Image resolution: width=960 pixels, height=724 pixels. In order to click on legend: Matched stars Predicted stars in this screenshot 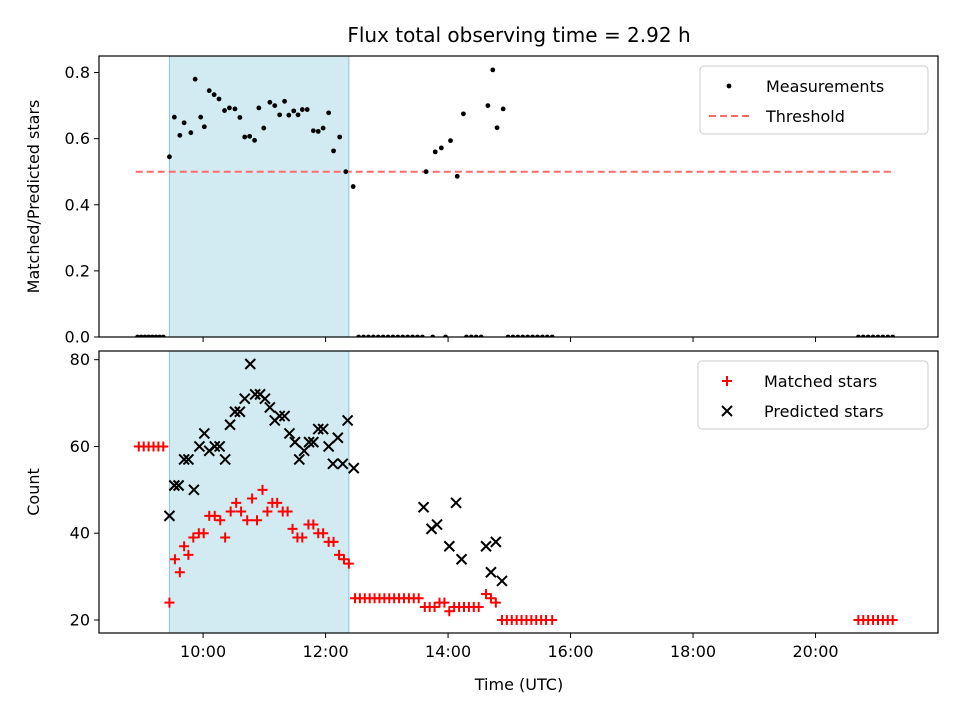, I will do `click(813, 395)`.